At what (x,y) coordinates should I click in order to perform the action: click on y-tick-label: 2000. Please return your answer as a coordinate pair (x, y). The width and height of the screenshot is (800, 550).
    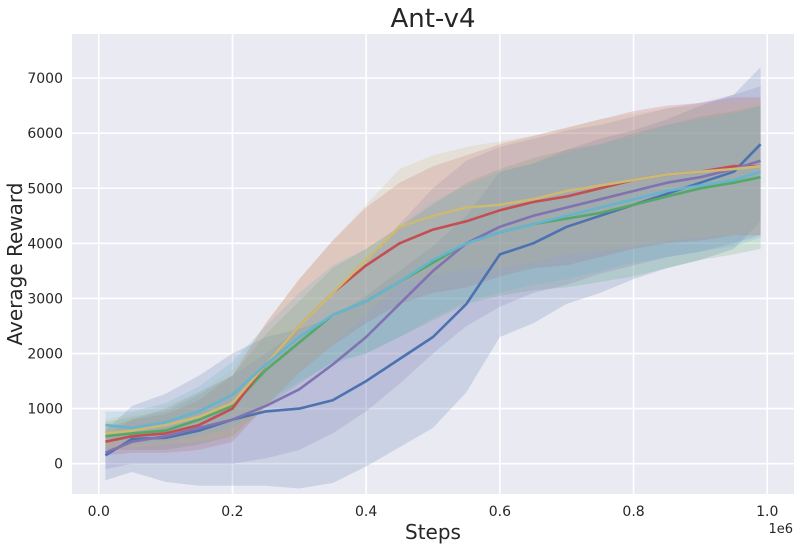
    Looking at the image, I should click on (45, 355).